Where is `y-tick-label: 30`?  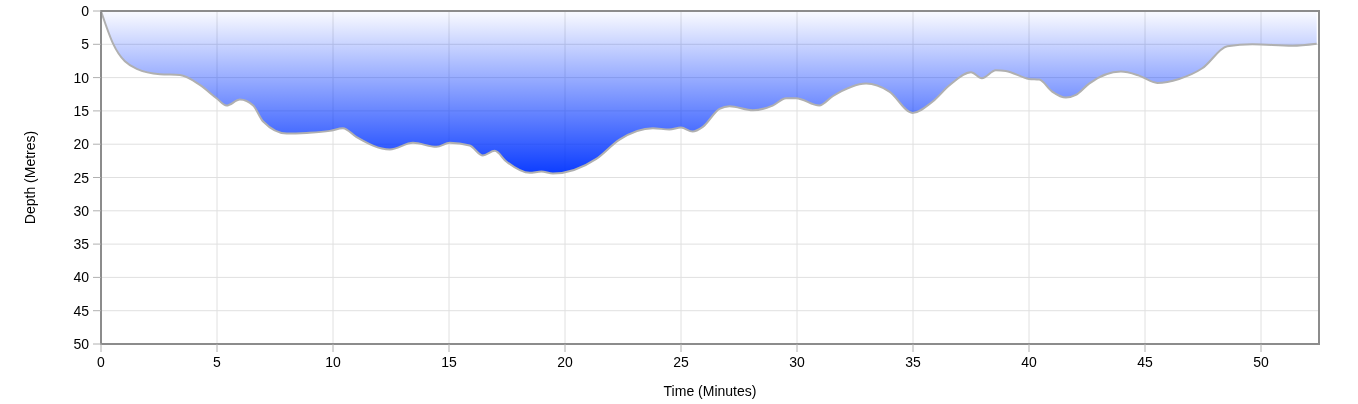
y-tick-label: 30 is located at coordinates (81, 210).